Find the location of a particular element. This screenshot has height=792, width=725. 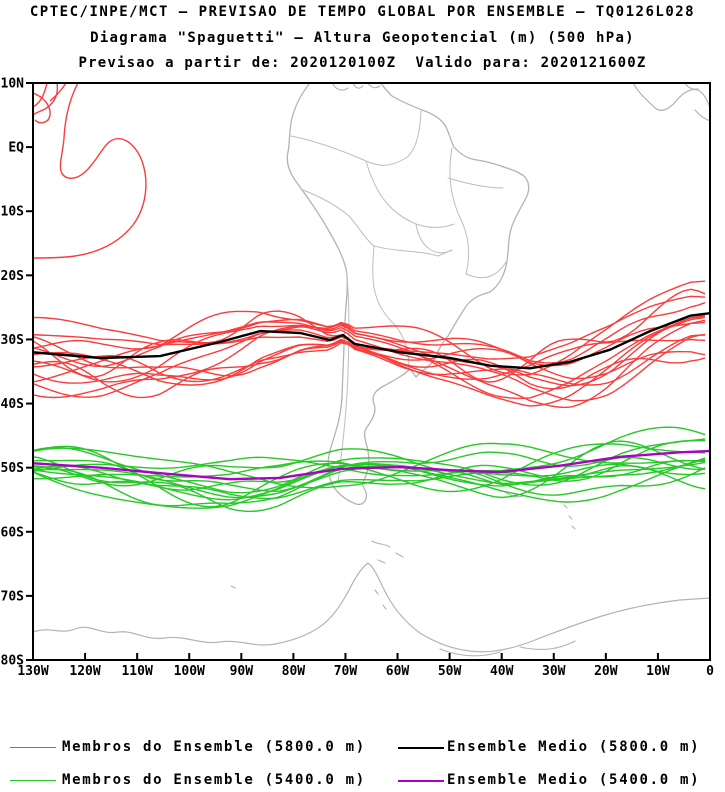

y-axis-label: 10S is located at coordinates (13, 212).